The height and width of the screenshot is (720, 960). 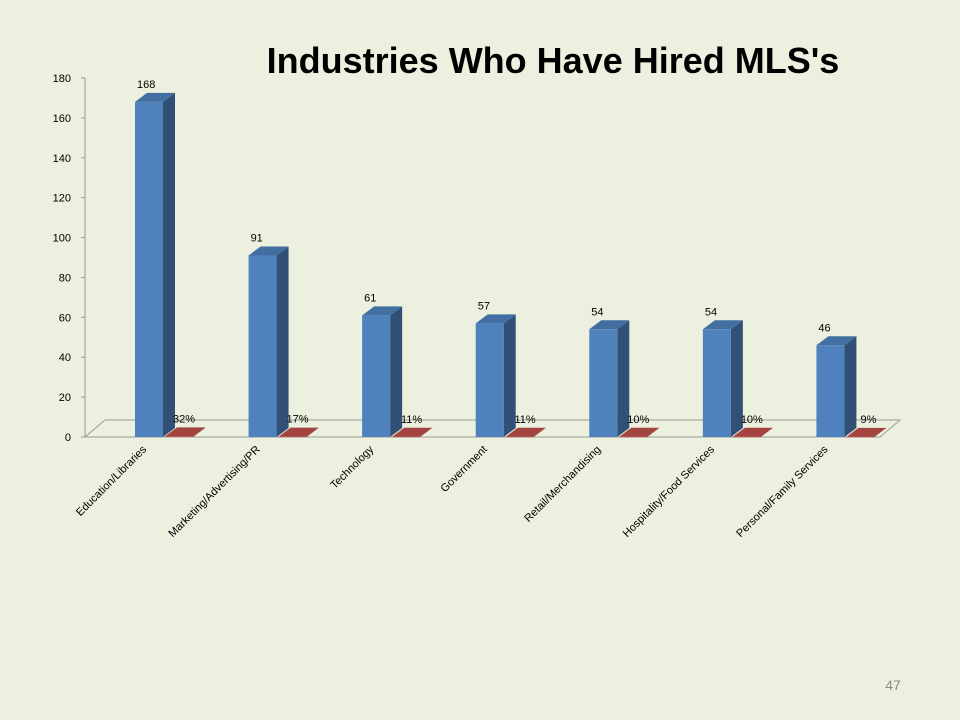 What do you see at coordinates (184, 419) in the screenshot?
I see `data-label: 32%` at bounding box center [184, 419].